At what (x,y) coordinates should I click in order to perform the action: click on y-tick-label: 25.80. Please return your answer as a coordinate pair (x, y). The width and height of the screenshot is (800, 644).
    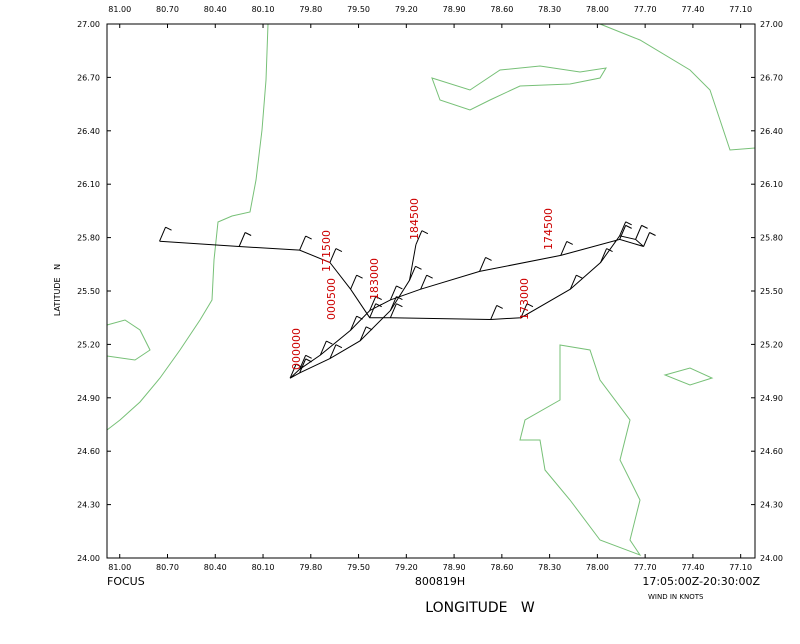
    Looking at the image, I should click on (88, 238).